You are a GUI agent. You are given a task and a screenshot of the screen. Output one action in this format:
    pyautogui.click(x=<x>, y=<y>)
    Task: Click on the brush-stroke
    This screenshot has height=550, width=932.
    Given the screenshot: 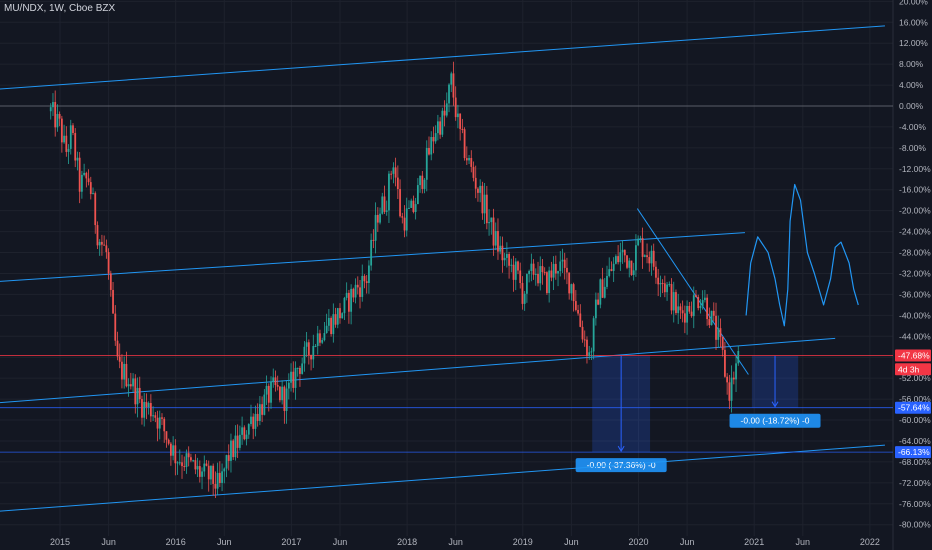 What is the action you would take?
    pyautogui.click(x=802, y=255)
    